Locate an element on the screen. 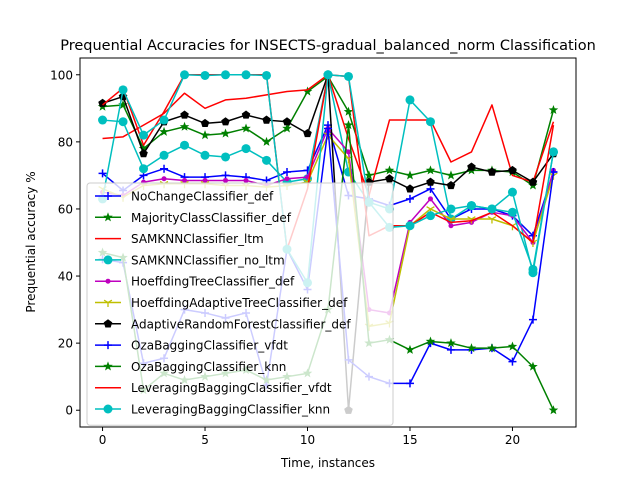 Image resolution: width=640 pixels, height=480 pixels. legend-label: NoChangeClassifier_def is located at coordinates (202, 197).